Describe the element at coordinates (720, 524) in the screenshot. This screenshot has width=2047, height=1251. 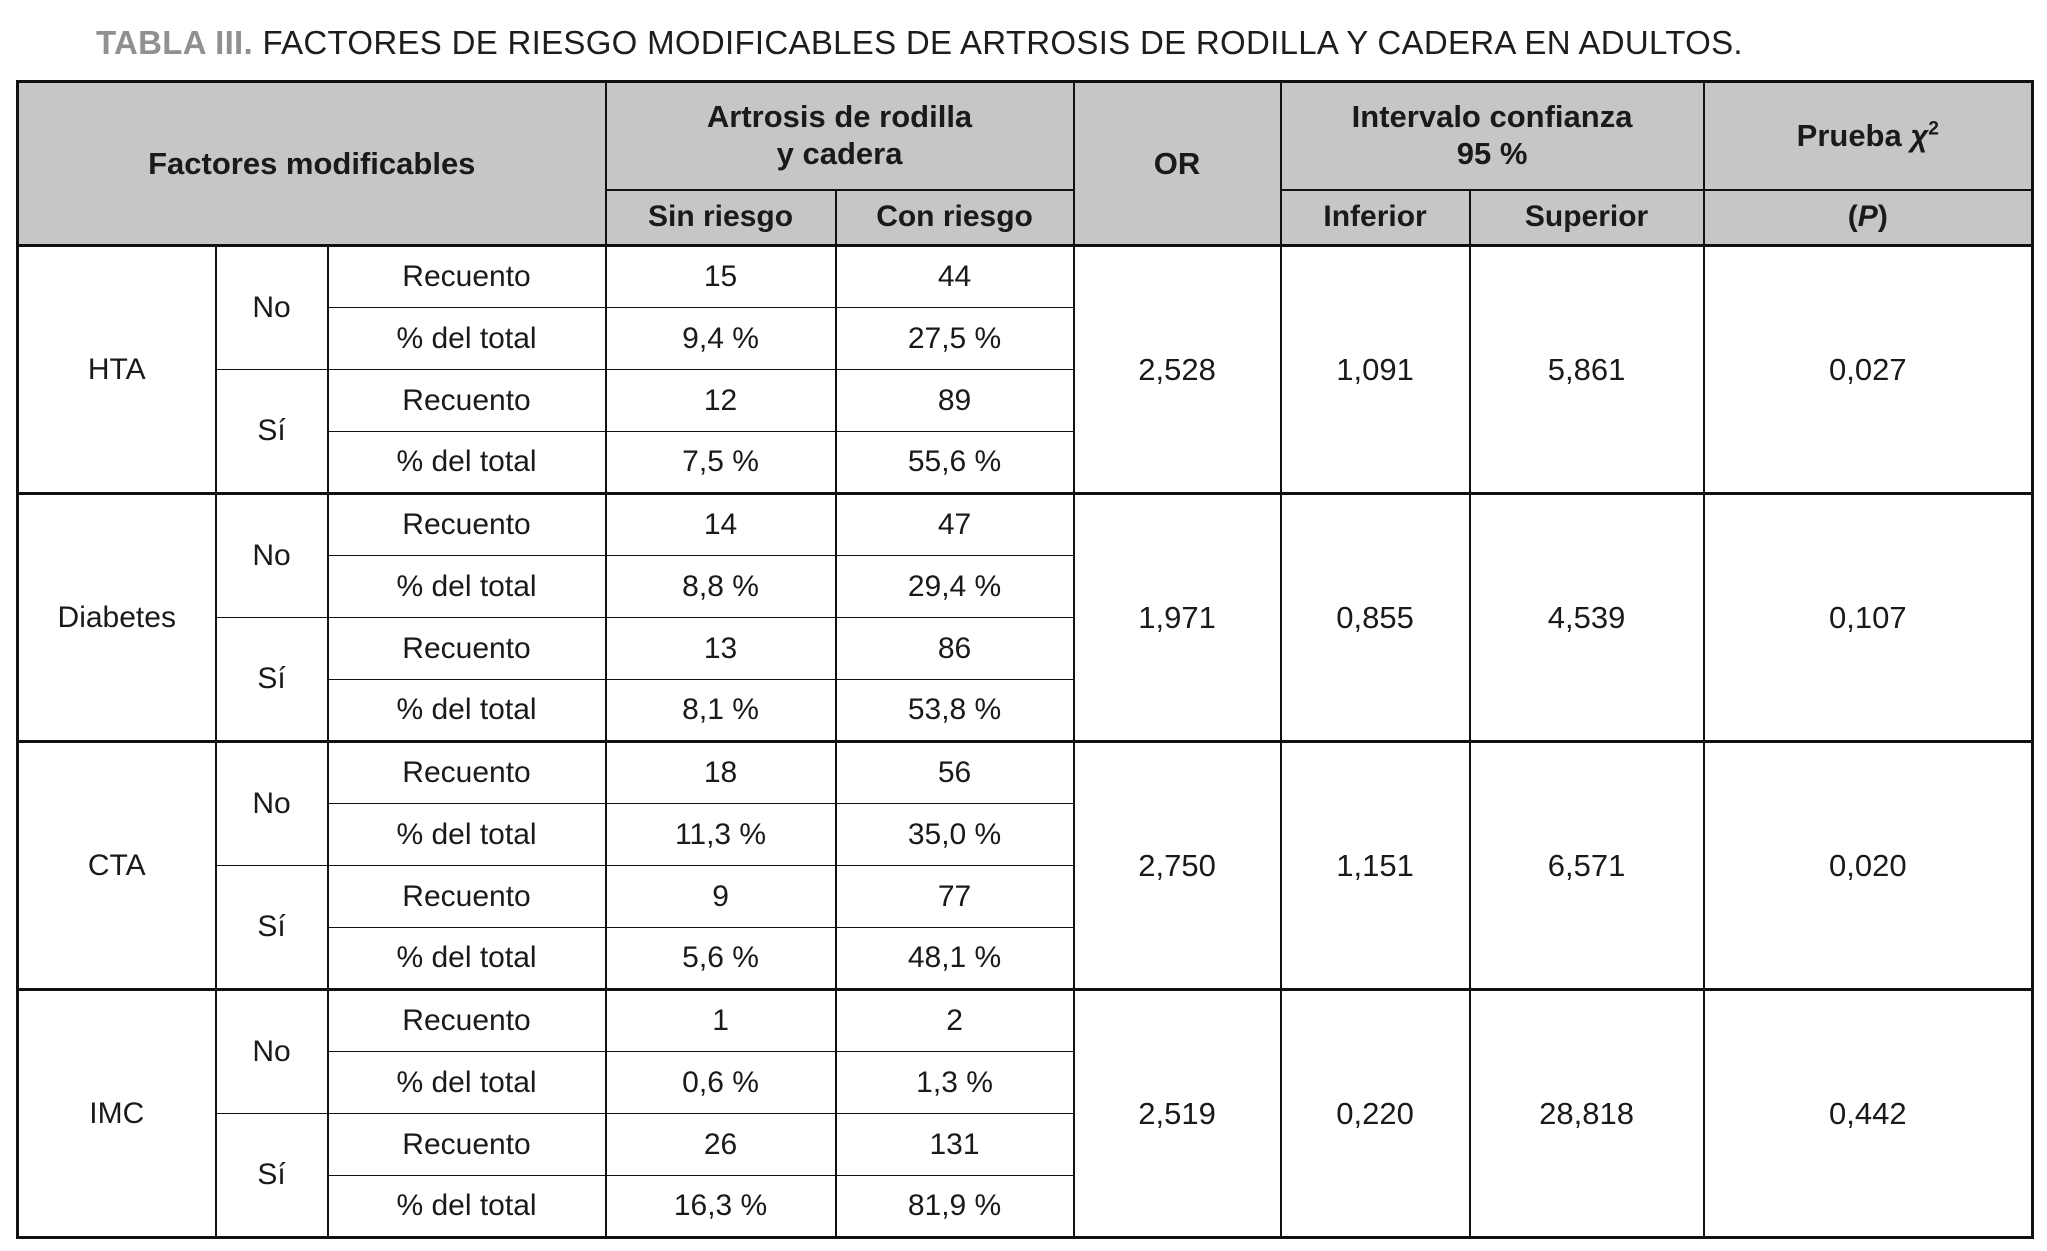
I see `value-cell: 14` at that location.